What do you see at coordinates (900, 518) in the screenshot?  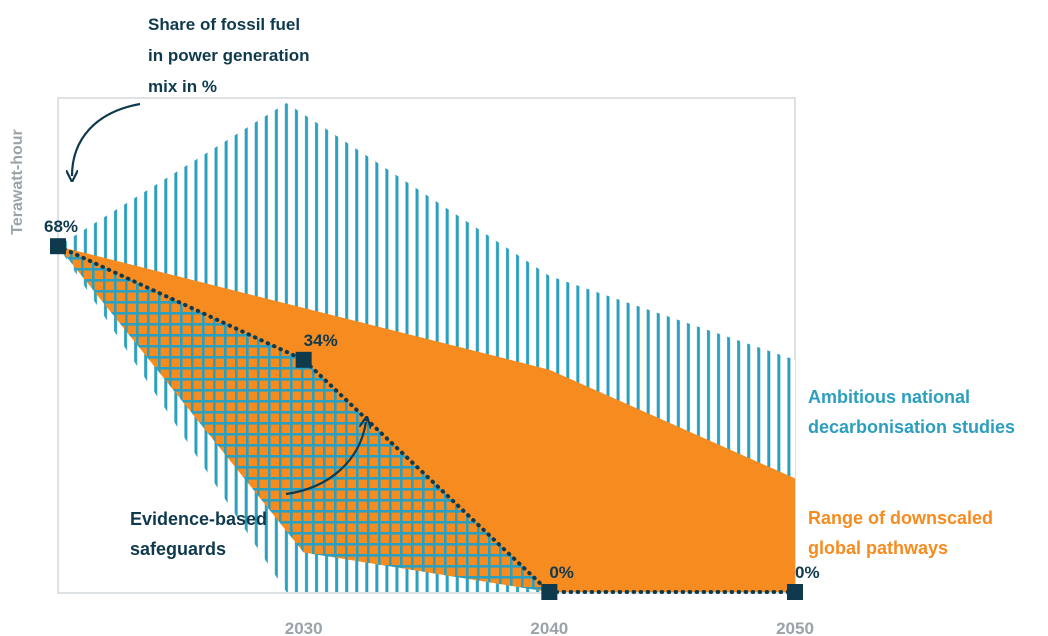 I see `legend-global-line-1: Range of downscaled` at bounding box center [900, 518].